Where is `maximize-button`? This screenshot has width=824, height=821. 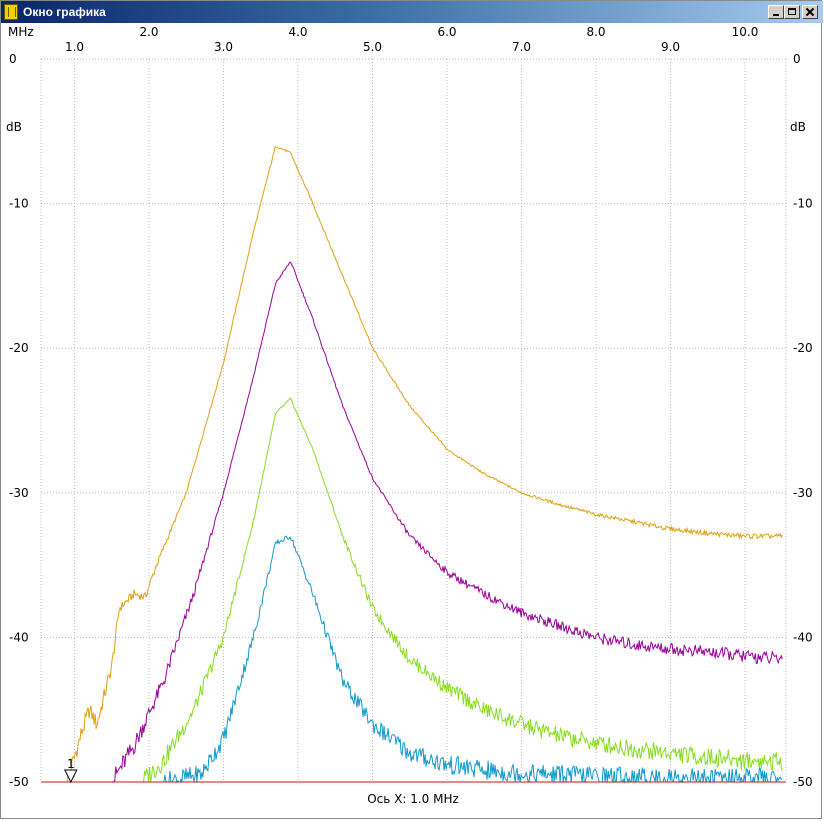 maximize-button is located at coordinates (792, 12).